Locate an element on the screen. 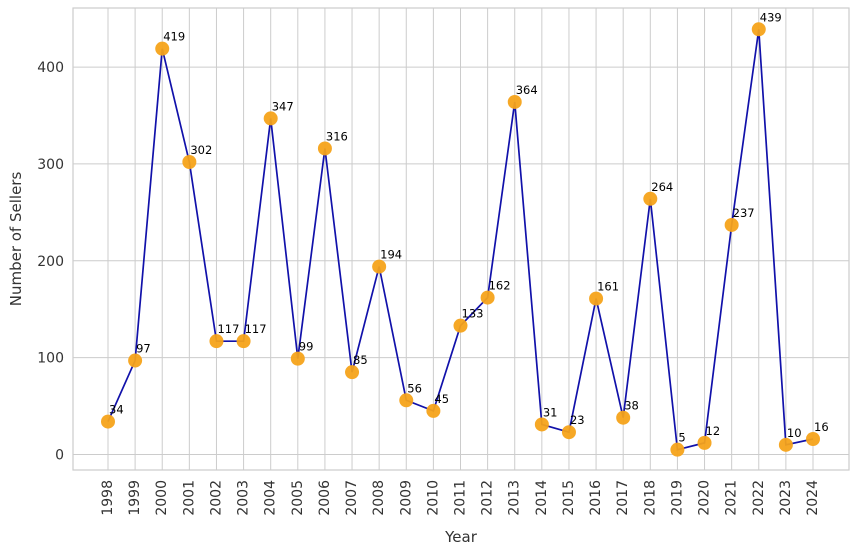 The image size is (858, 554). x-tick-label: 2013 is located at coordinates (515, 498).